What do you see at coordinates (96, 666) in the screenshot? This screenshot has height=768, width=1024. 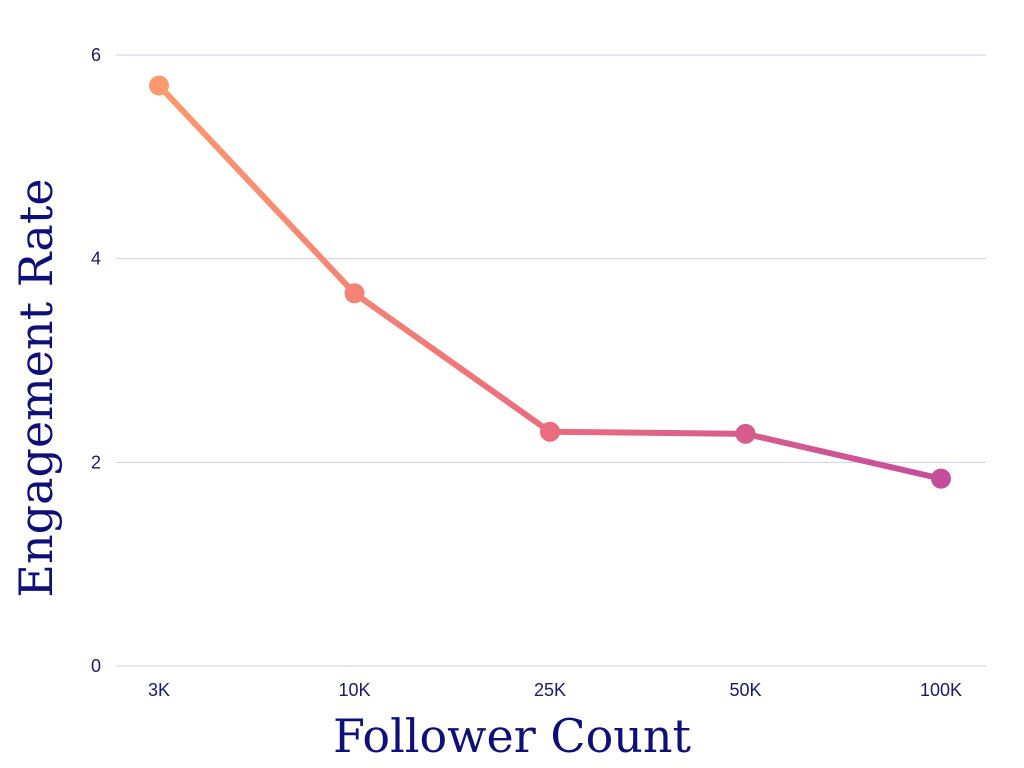 I see `y-tick-label: 0` at bounding box center [96, 666].